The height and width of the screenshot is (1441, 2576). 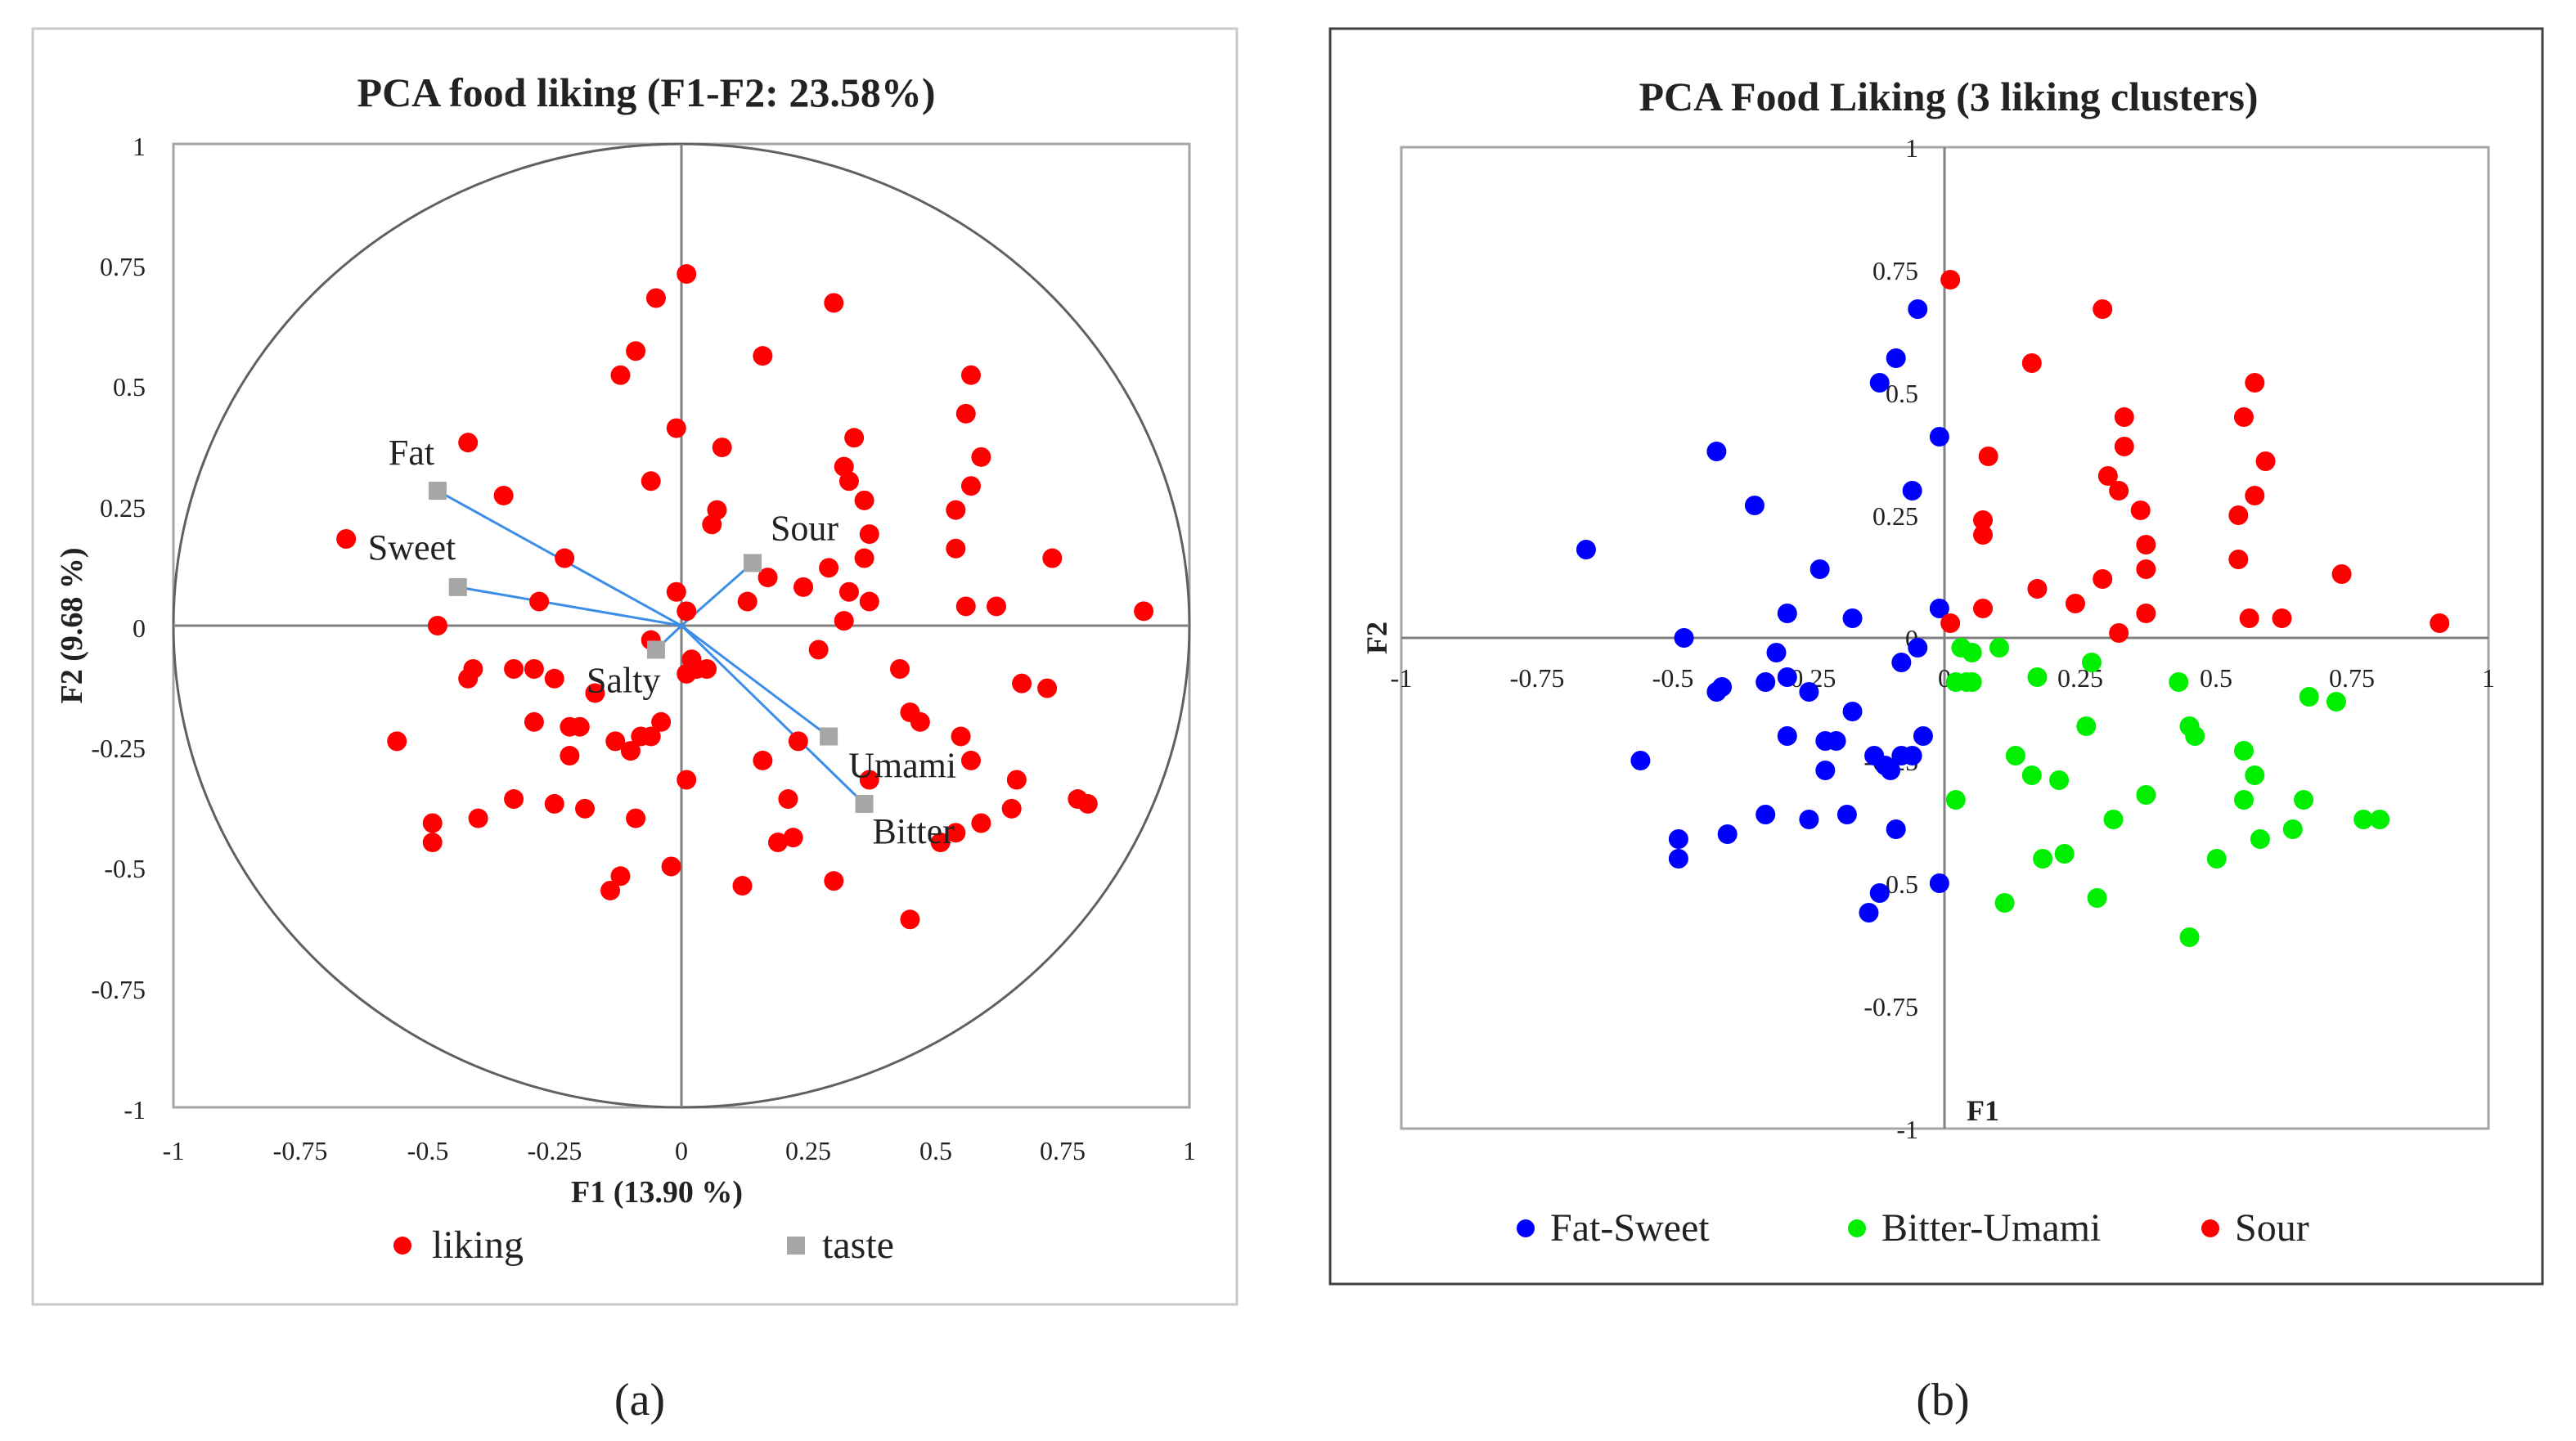 I want to click on panel-a-x-tick-label: 0.75, so click(x=1063, y=1150).